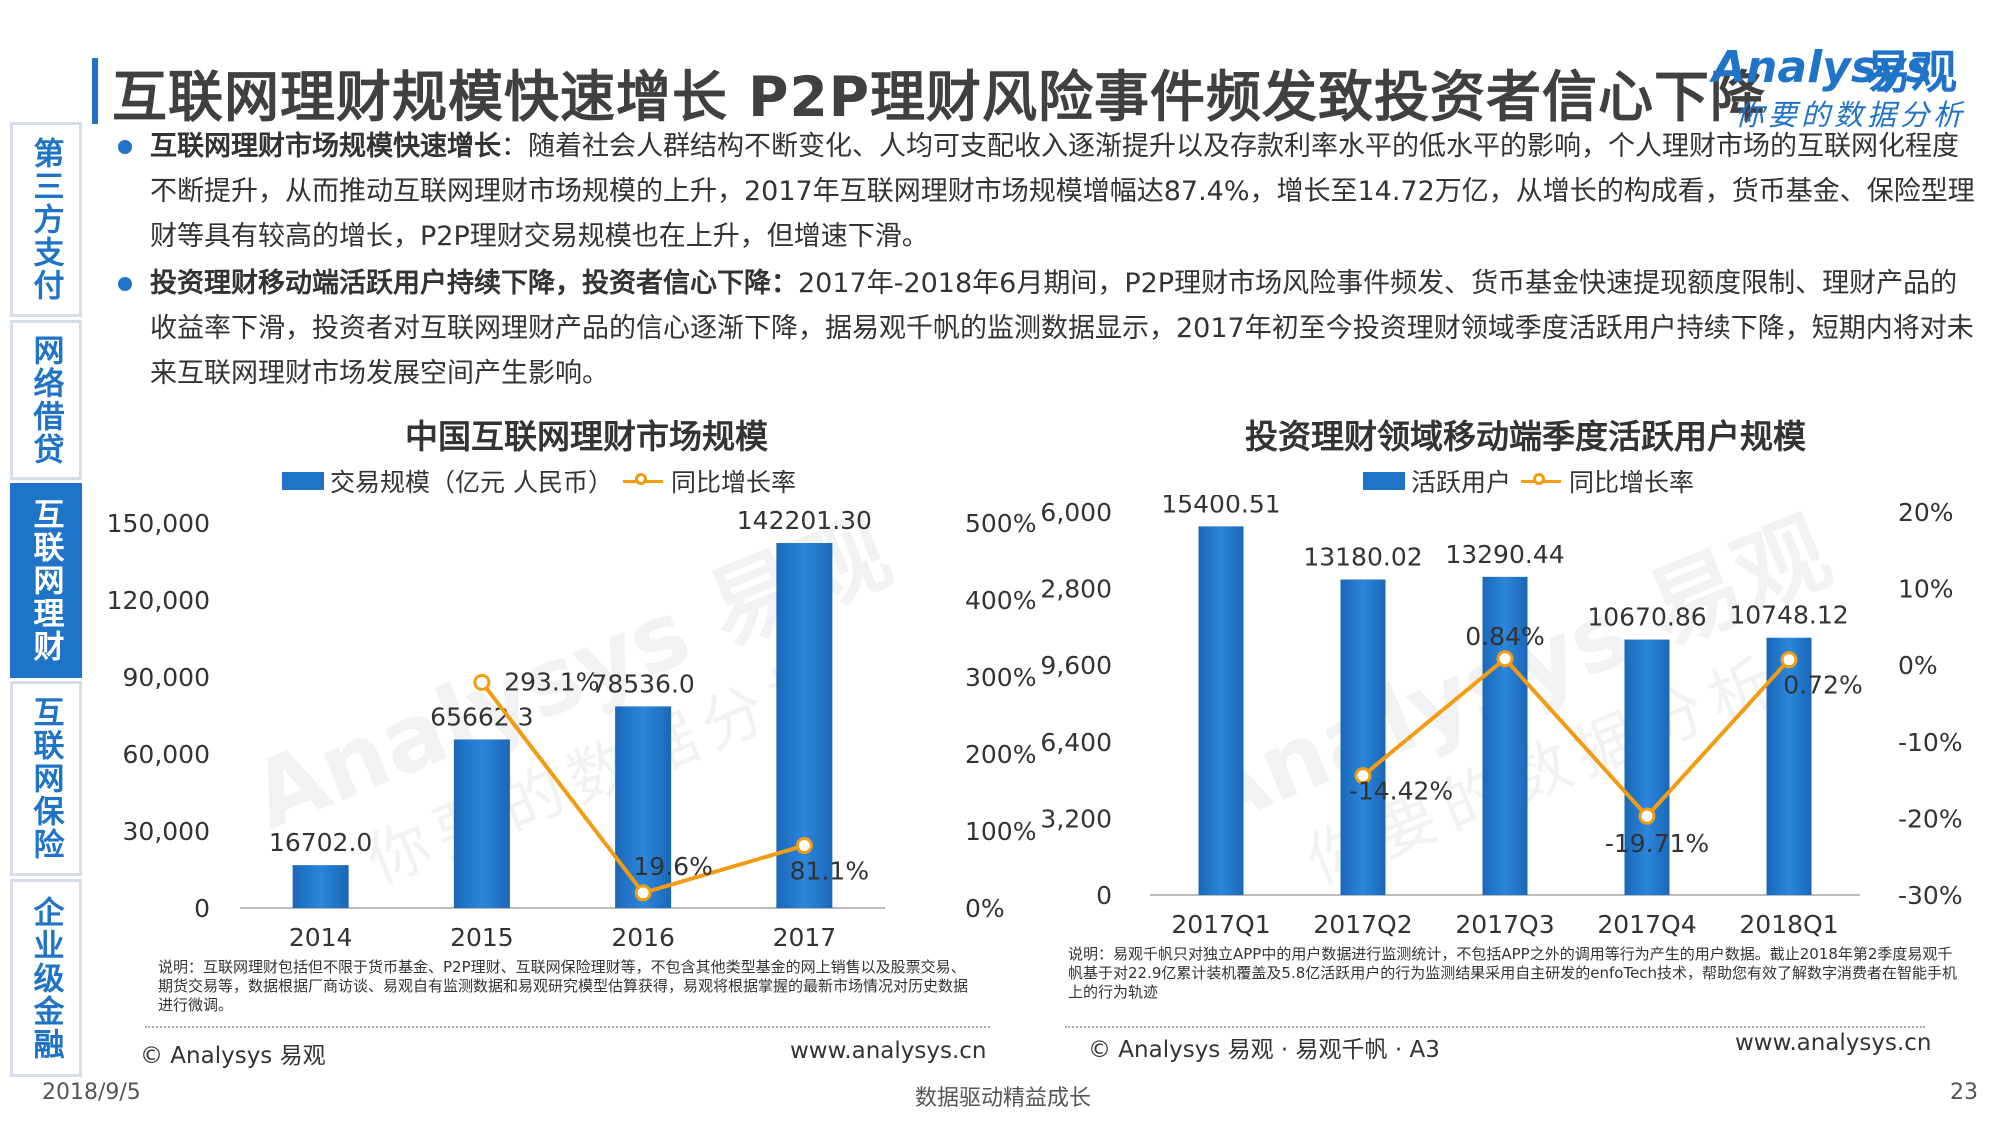 The height and width of the screenshot is (1125, 2000). What do you see at coordinates (1504, 636) in the screenshot?
I see `growth-value-label: 0.84%` at bounding box center [1504, 636].